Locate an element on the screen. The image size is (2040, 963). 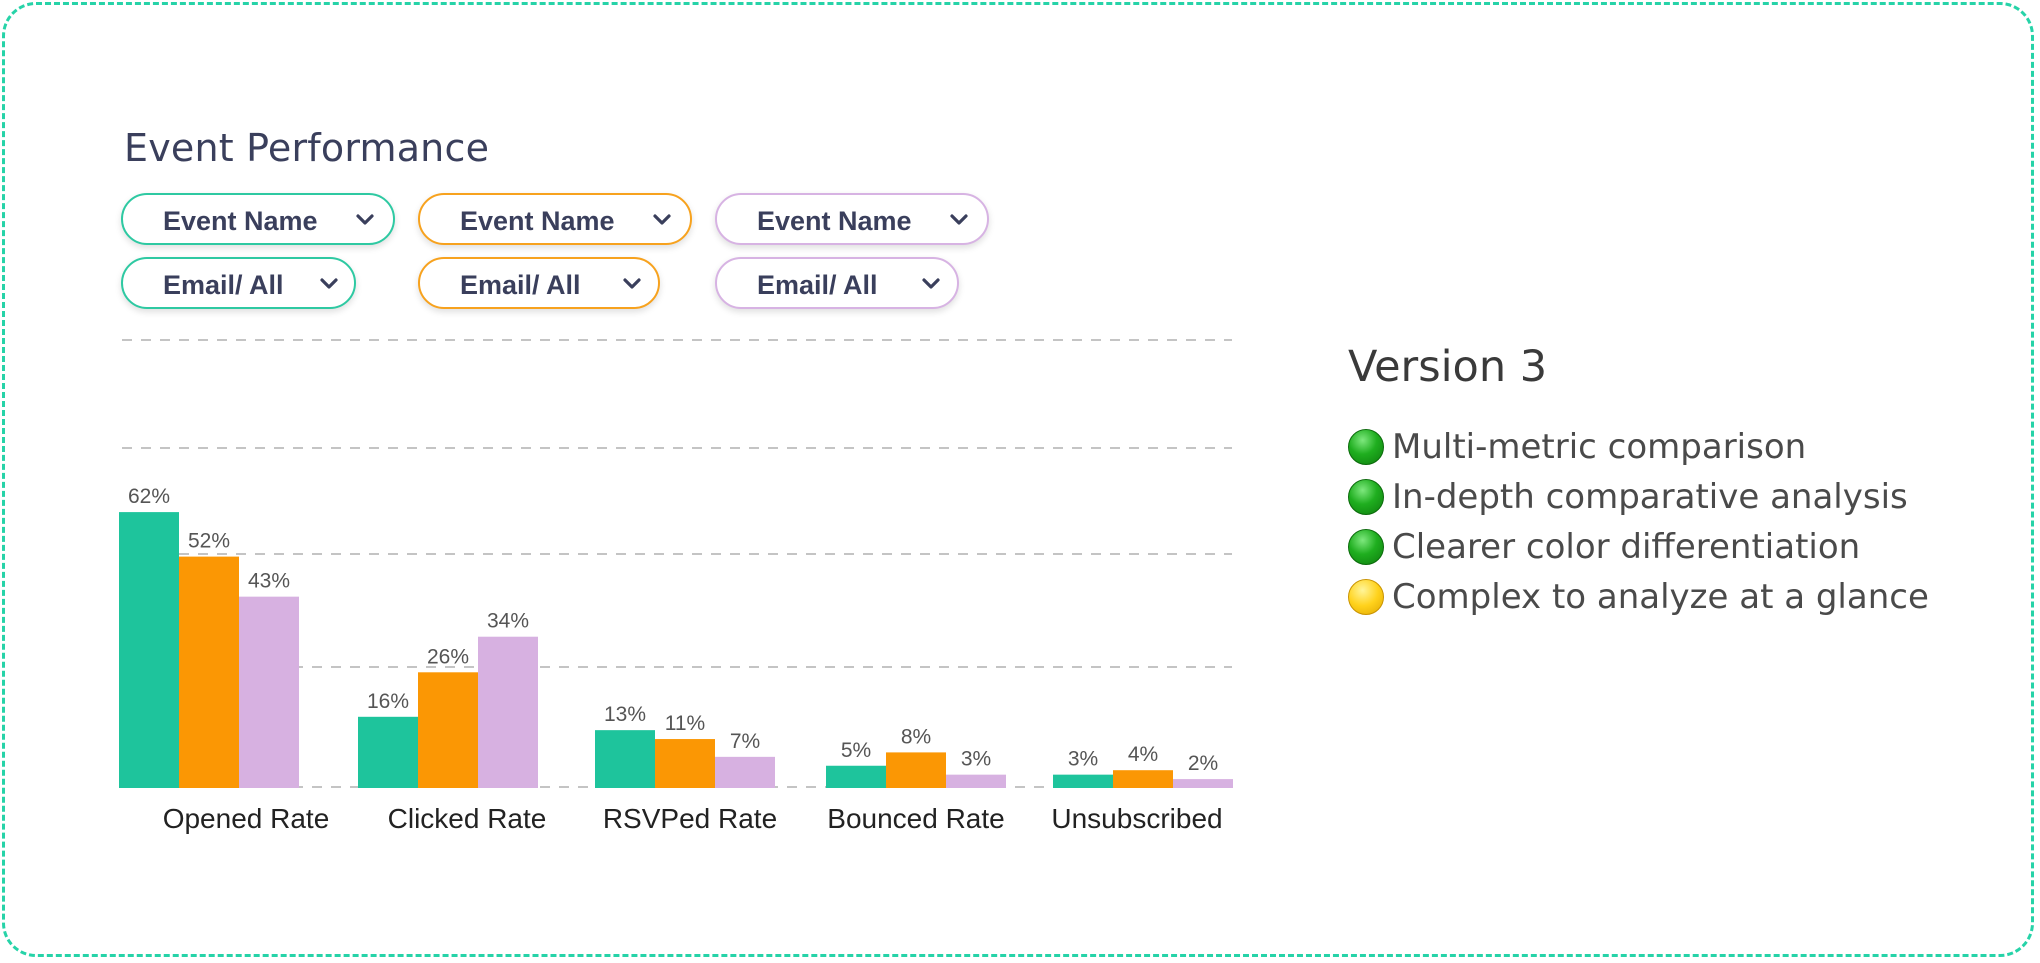
list-item: Clearer color differentiation is located at coordinates (1604, 547).